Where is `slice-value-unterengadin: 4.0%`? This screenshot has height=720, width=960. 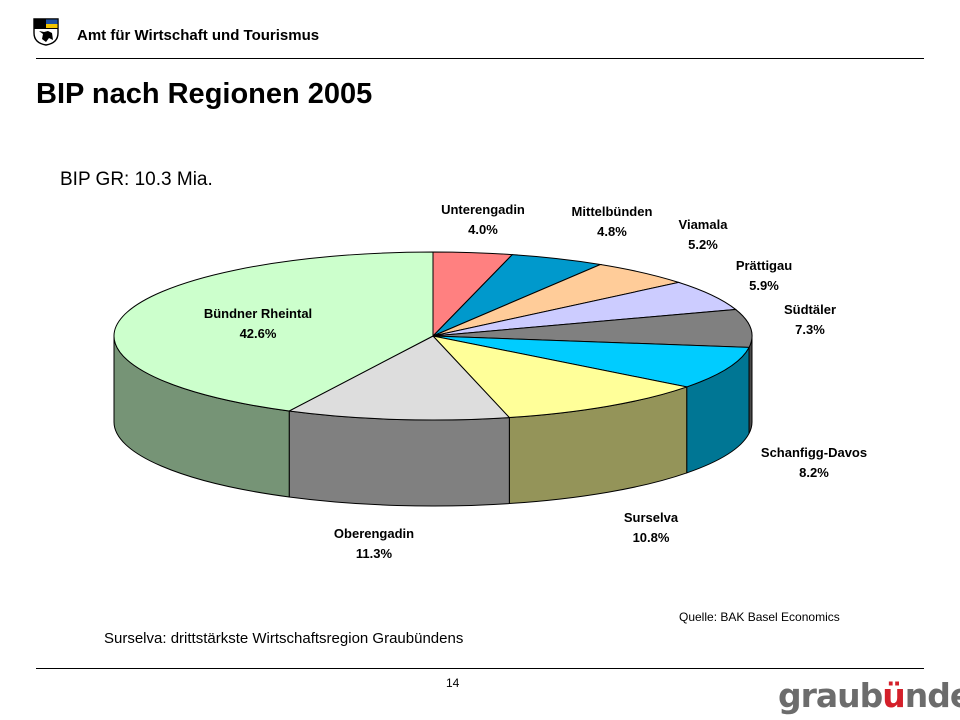 slice-value-unterengadin: 4.0% is located at coordinates (483, 229).